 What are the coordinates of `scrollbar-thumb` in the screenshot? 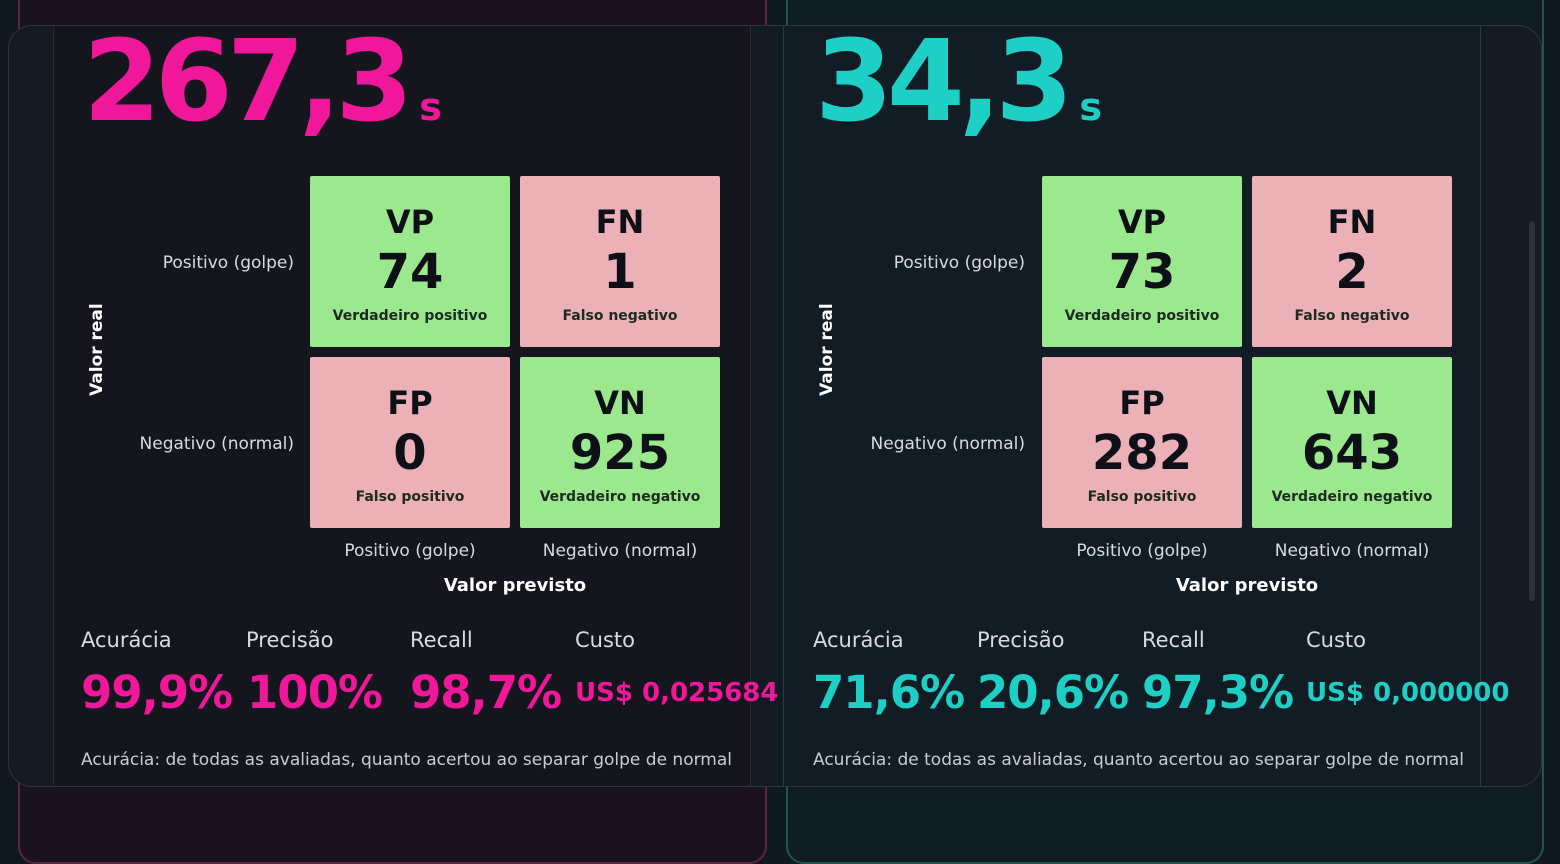 It's located at (1532, 411).